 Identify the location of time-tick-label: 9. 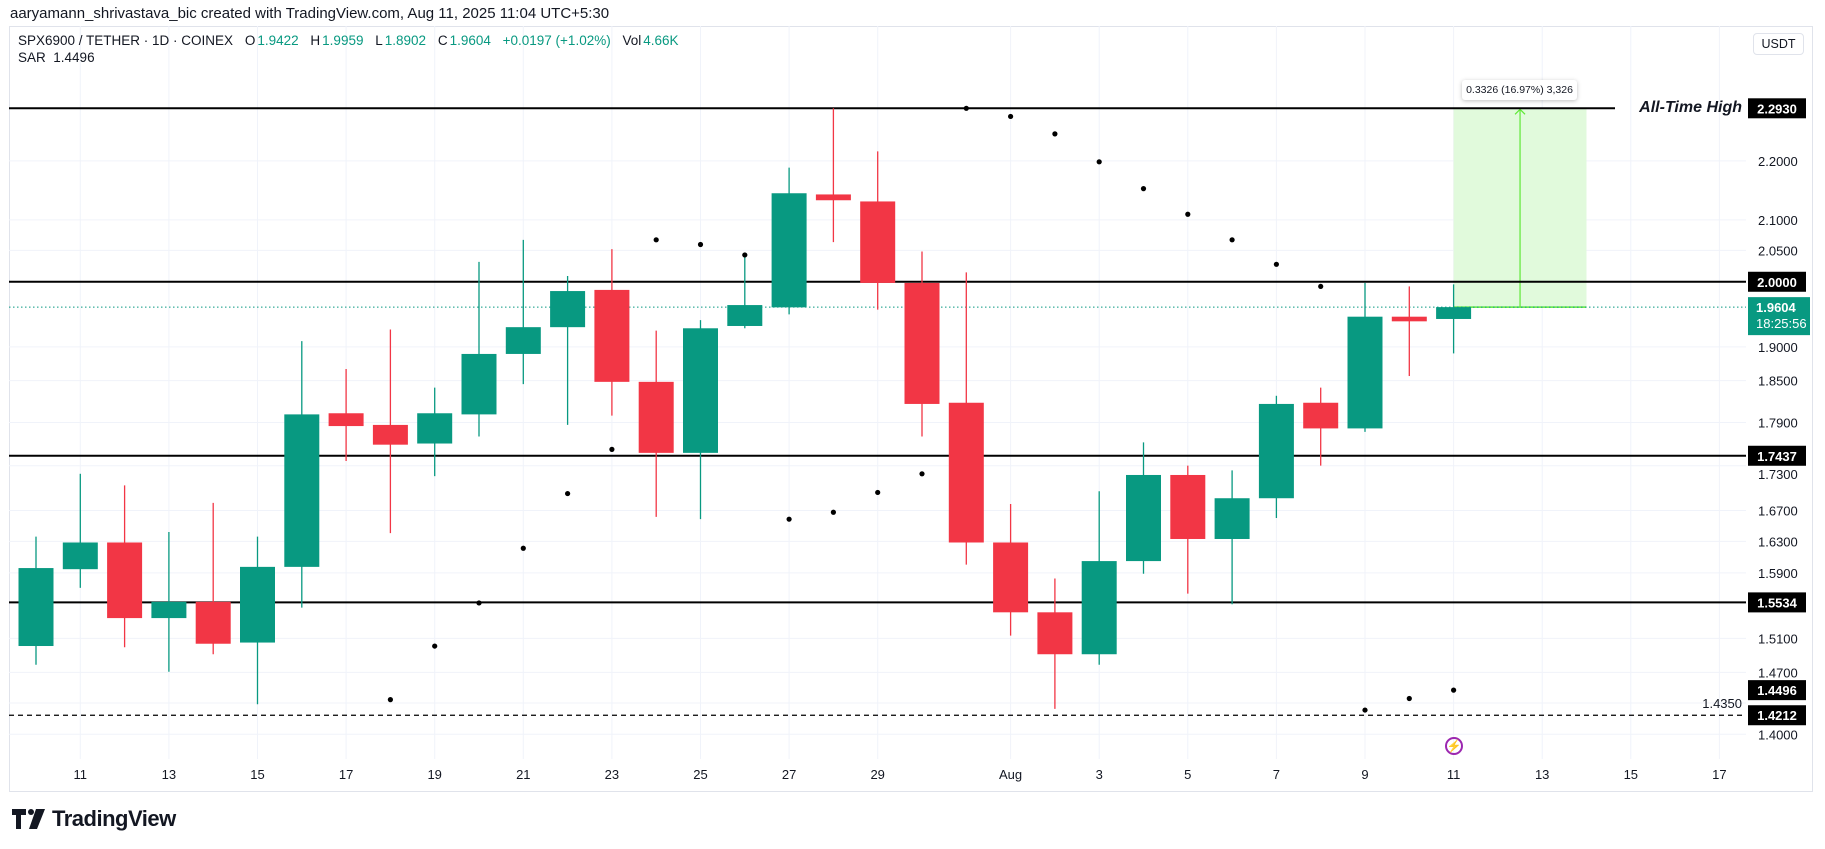
(1364, 774).